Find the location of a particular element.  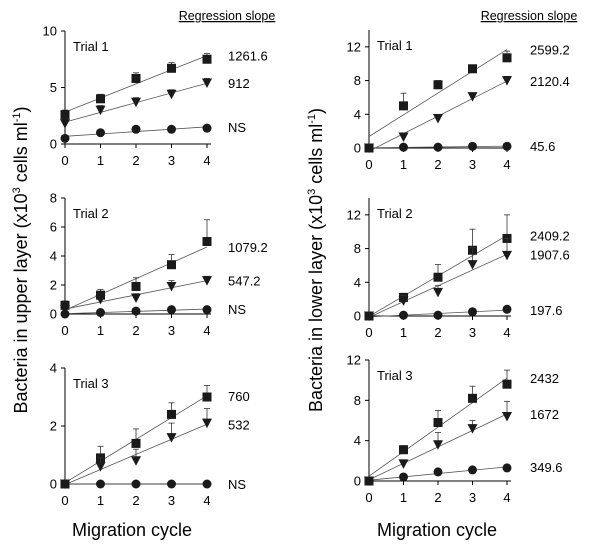

x-tick-label: 0 is located at coordinates (64, 330).